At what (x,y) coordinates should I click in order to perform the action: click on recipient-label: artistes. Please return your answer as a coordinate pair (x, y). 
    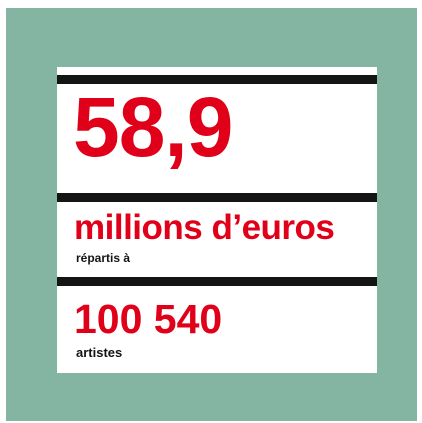
    Looking at the image, I should click on (99, 352).